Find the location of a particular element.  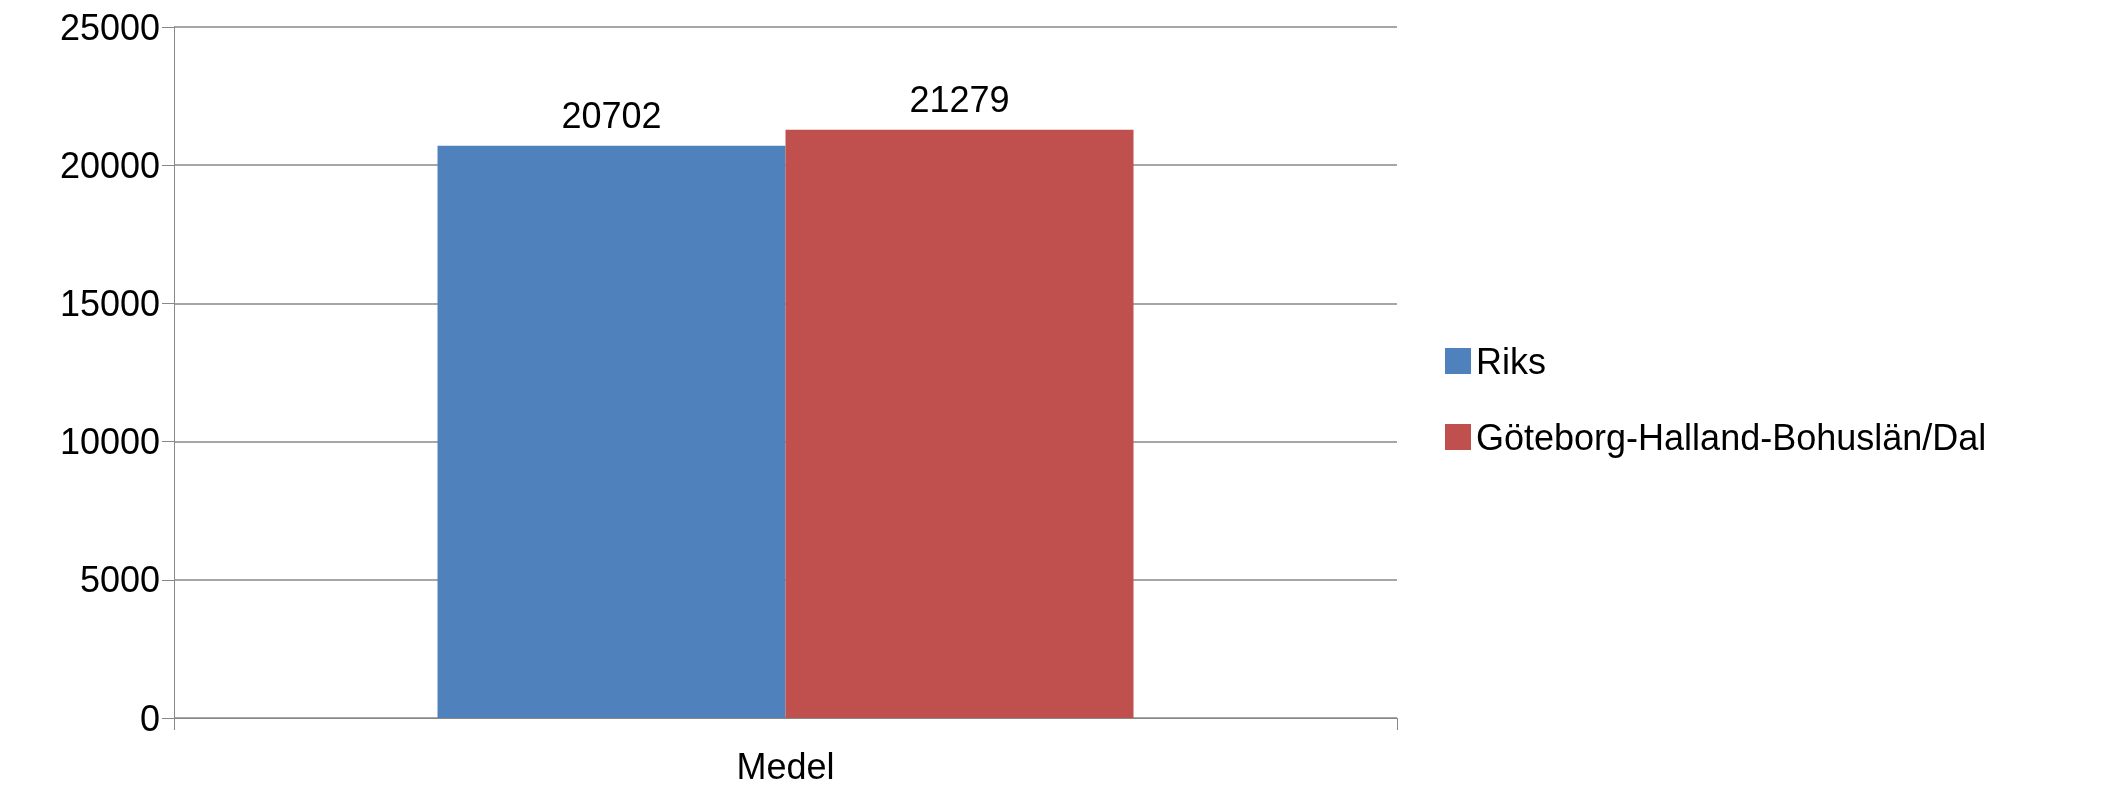

legend-label: Riks is located at coordinates (1511, 361).